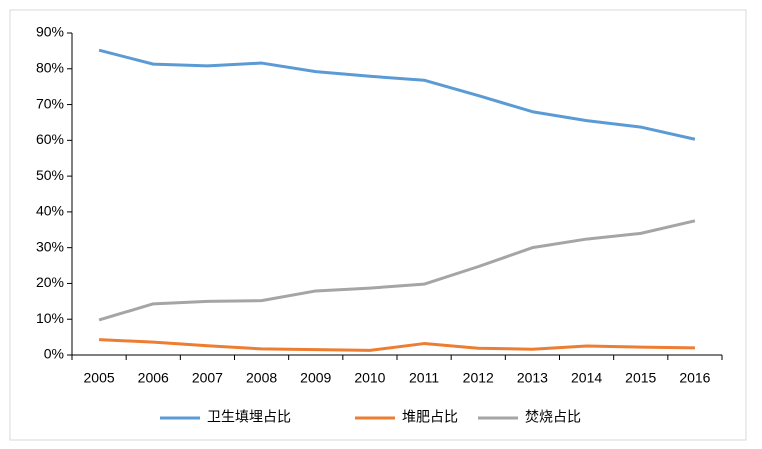  What do you see at coordinates (424, 378) in the screenshot?
I see `x-tick-label: 2011` at bounding box center [424, 378].